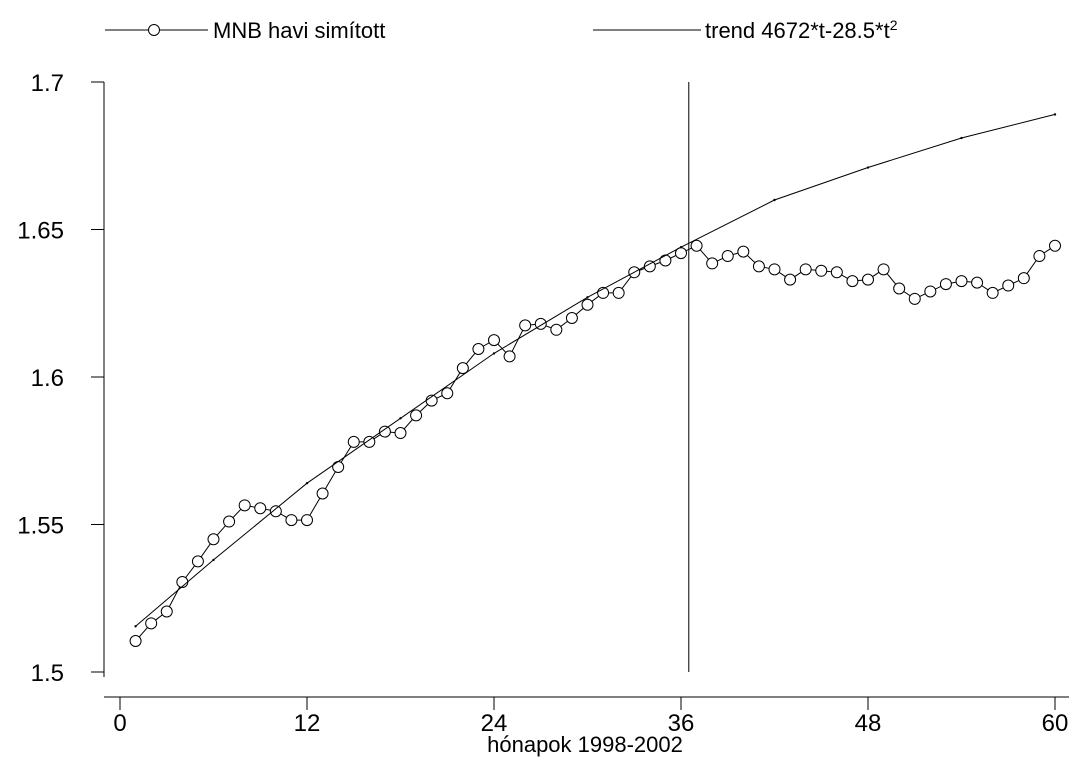  What do you see at coordinates (494, 723) in the screenshot?
I see `x-tick-label: 24` at bounding box center [494, 723].